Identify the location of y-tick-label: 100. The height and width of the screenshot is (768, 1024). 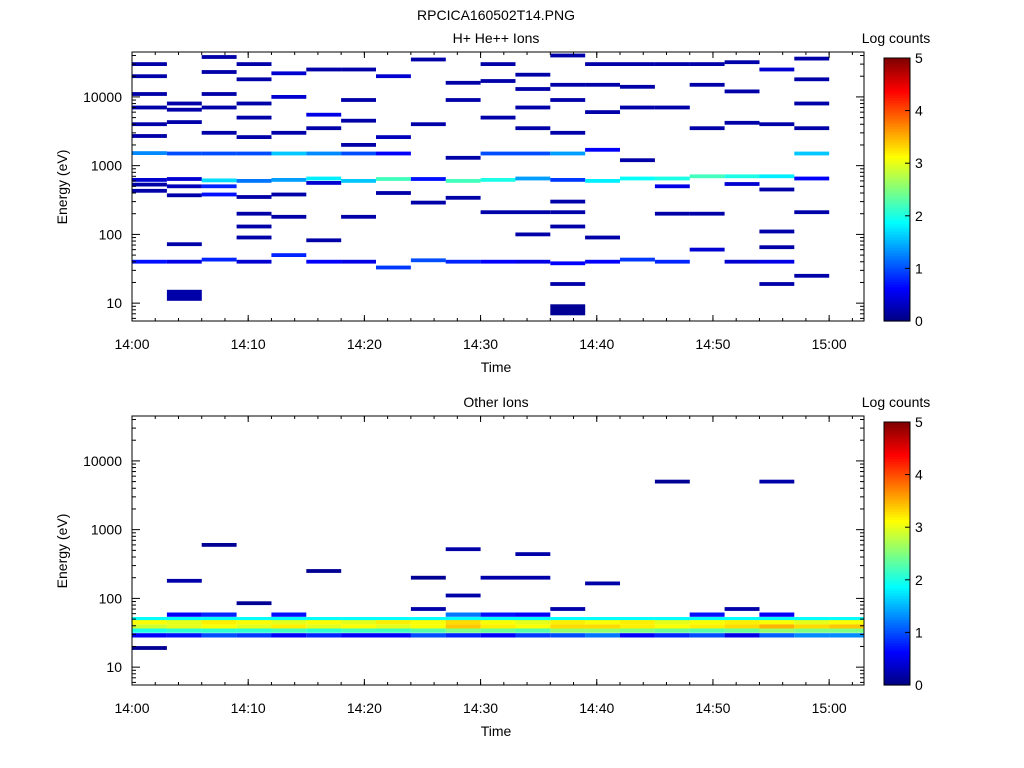
(111, 234).